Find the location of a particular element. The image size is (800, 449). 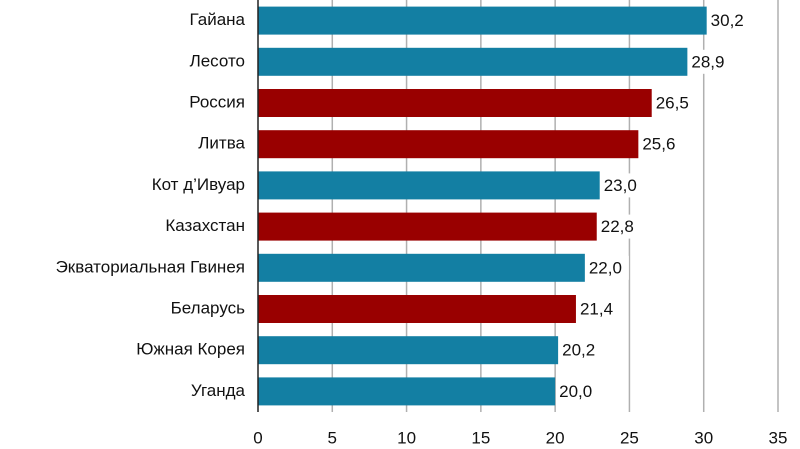

y-tick-label: Беларусь is located at coordinates (208, 307).